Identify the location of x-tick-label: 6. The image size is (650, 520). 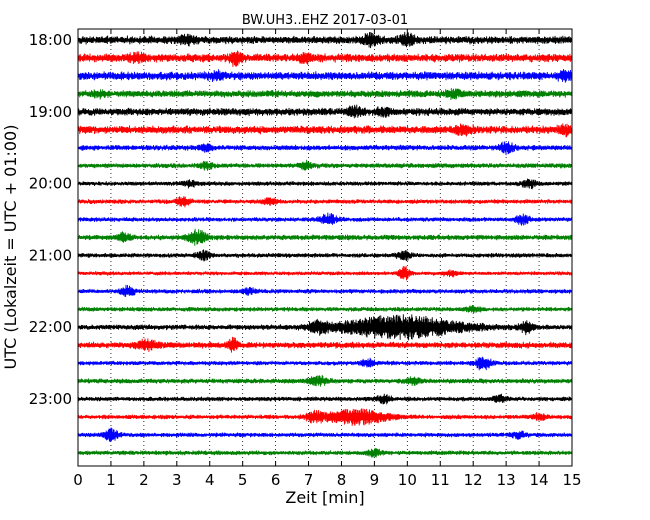
(276, 480).